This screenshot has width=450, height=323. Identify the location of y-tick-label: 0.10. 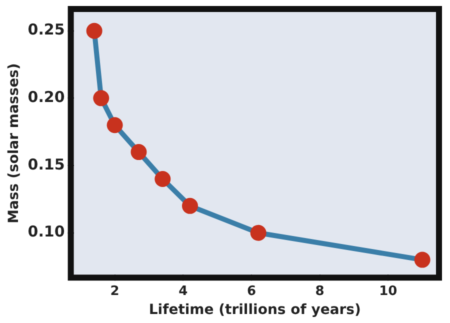
(46, 231).